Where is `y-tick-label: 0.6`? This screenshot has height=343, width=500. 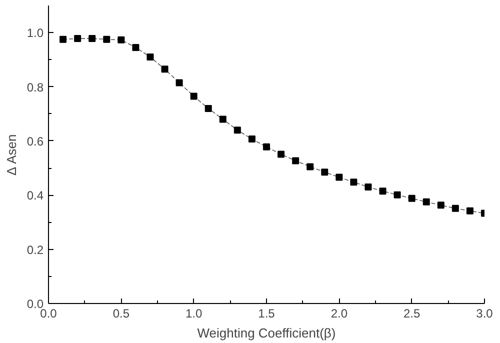 y-tick-label: 0.6 is located at coordinates (35, 141).